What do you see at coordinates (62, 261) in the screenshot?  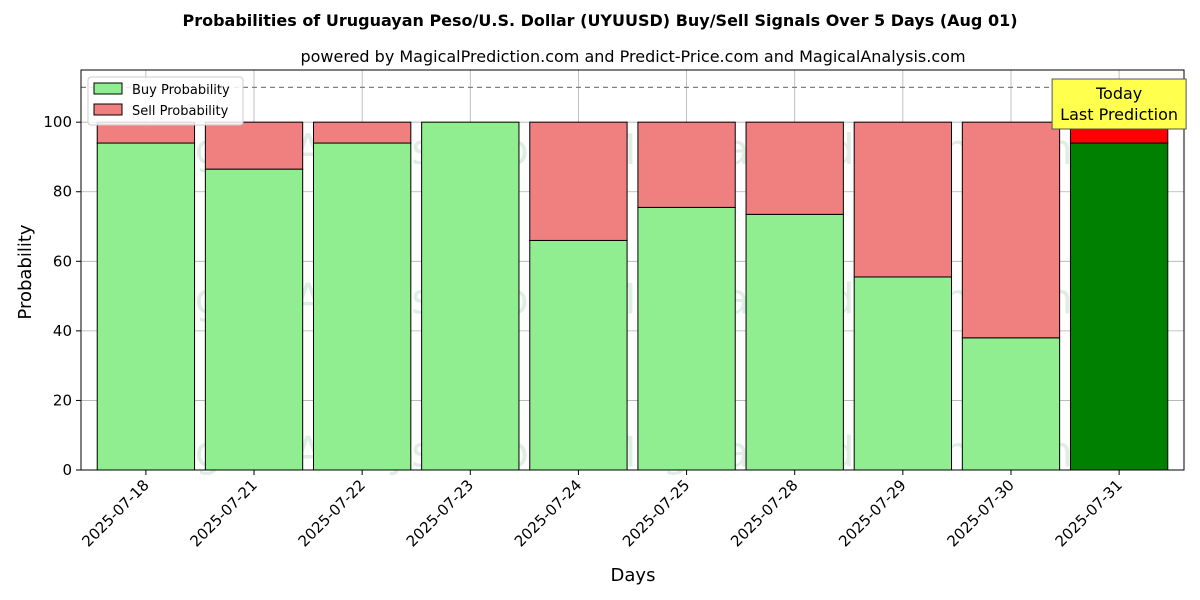 I see `y-tick-label: 60` at bounding box center [62, 261].